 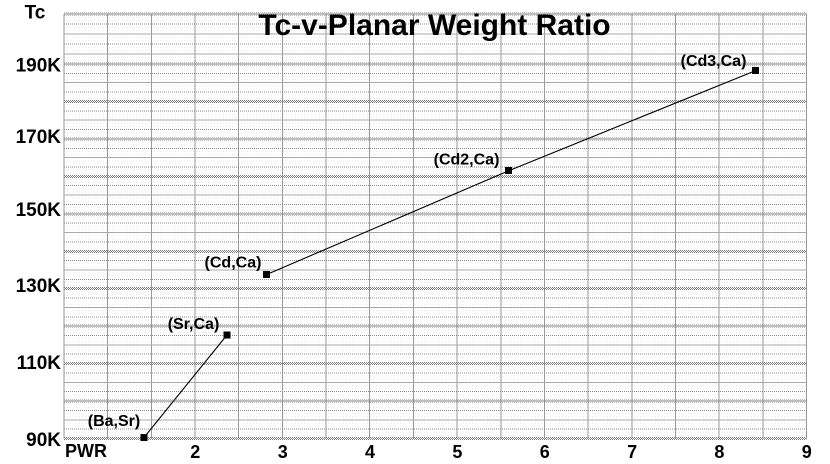 I want to click on svg-text: 190K, so click(x=39, y=66).